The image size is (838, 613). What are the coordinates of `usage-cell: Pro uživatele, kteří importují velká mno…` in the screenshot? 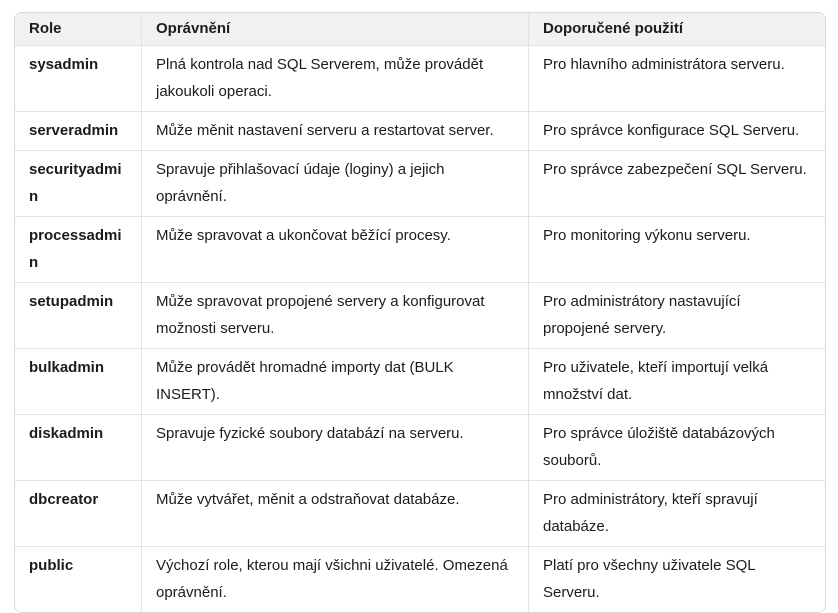 It's located at (676, 381).